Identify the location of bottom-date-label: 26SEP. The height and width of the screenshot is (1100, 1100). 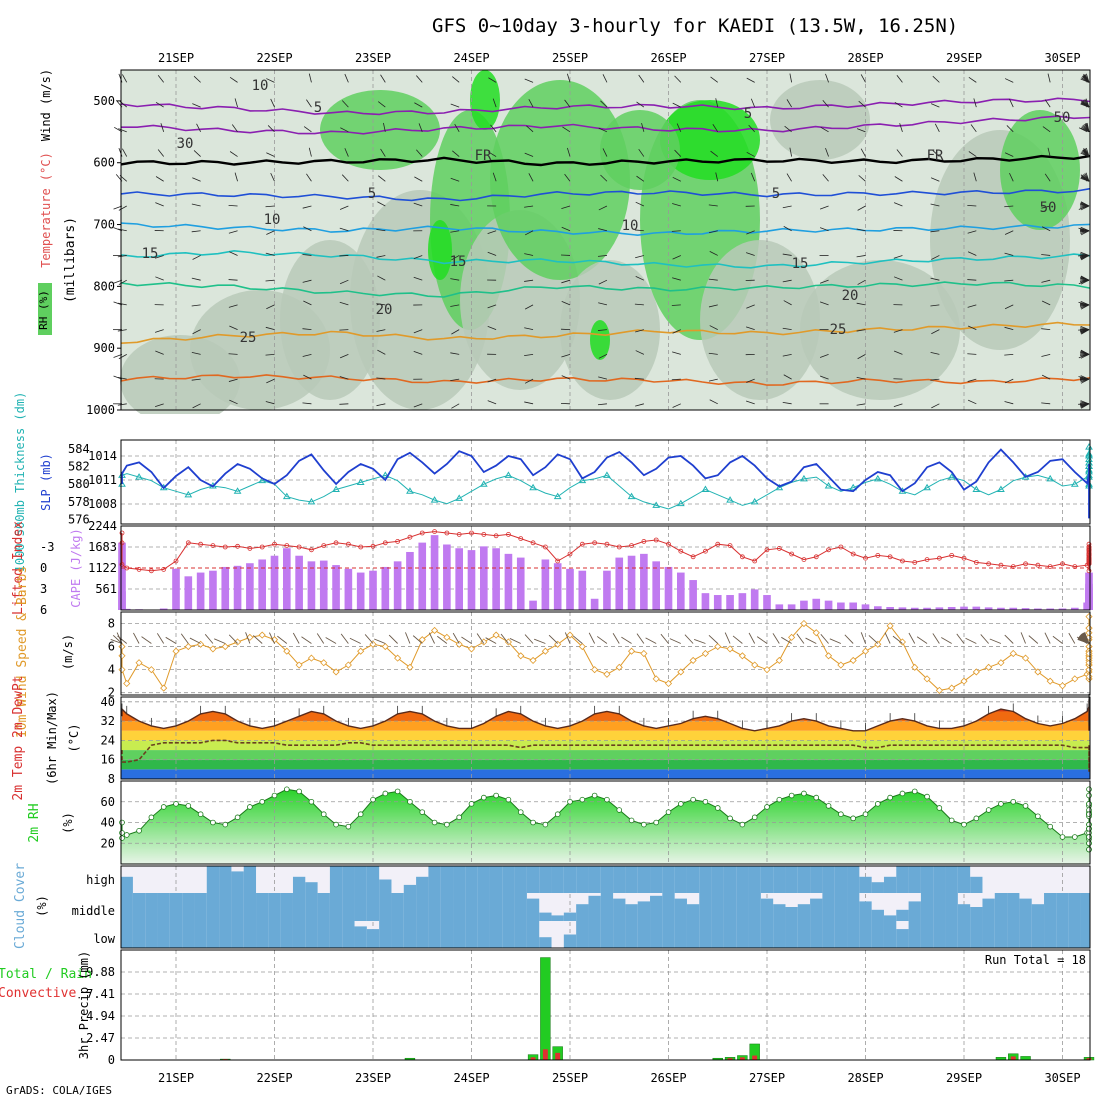
(668, 1078).